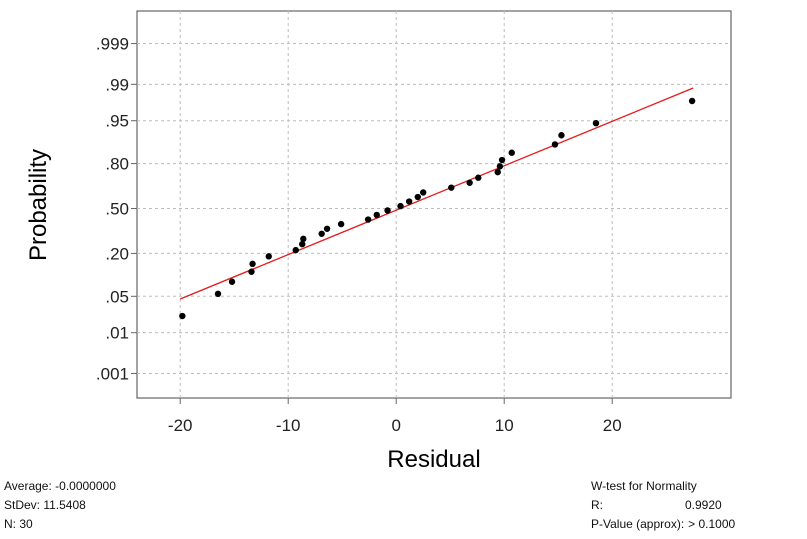 This screenshot has height=539, width=807. Describe the element at coordinates (117, 121) in the screenshot. I see `y-tick-label: .95` at that location.